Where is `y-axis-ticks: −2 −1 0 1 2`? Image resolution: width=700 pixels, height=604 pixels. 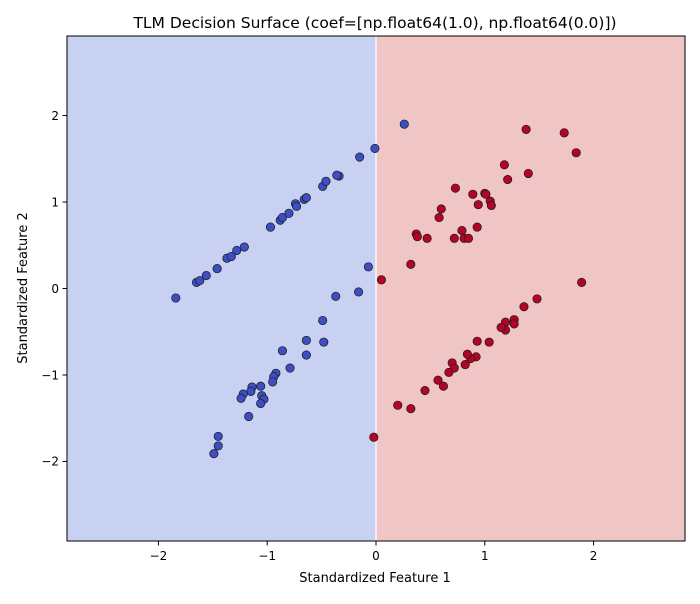 y-axis-ticks: −2 −1 0 1 2 is located at coordinates (54, 289).